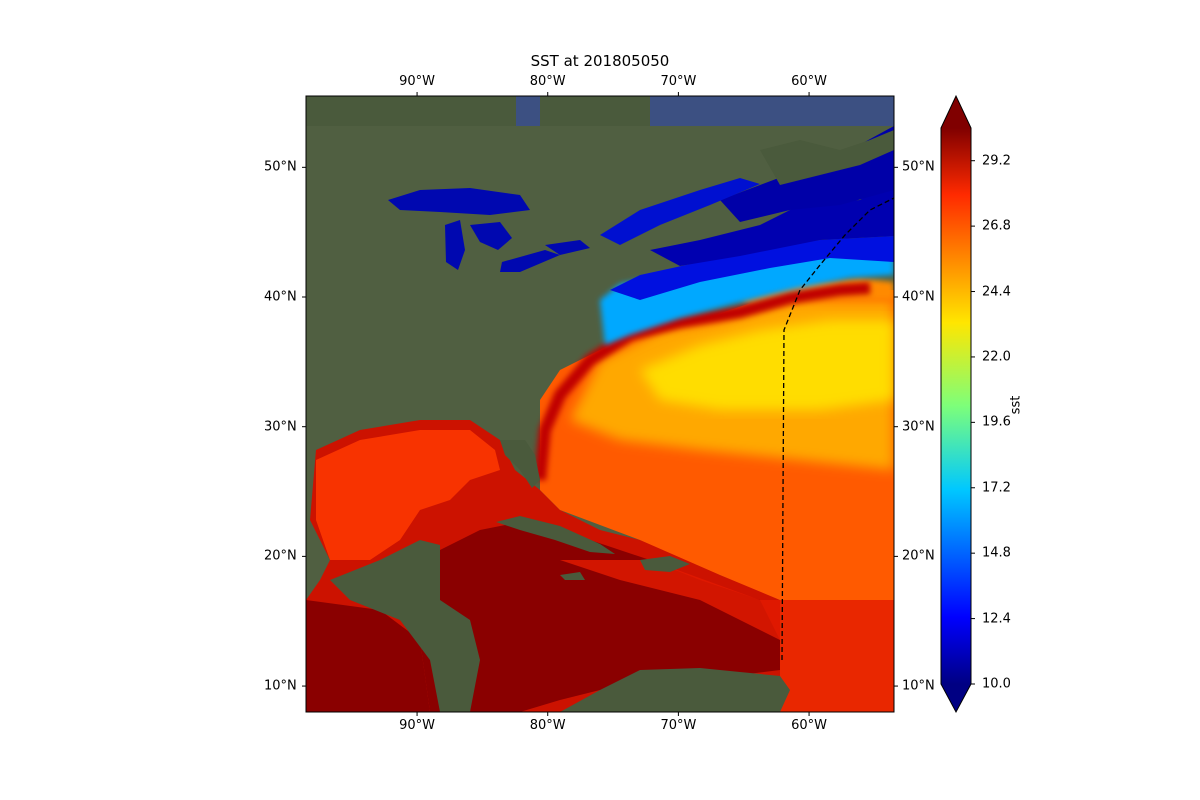 The width and height of the screenshot is (1200, 800). Describe the element at coordinates (809, 725) in the screenshot. I see `lon-tick-label-bottom: 60°W` at that location.